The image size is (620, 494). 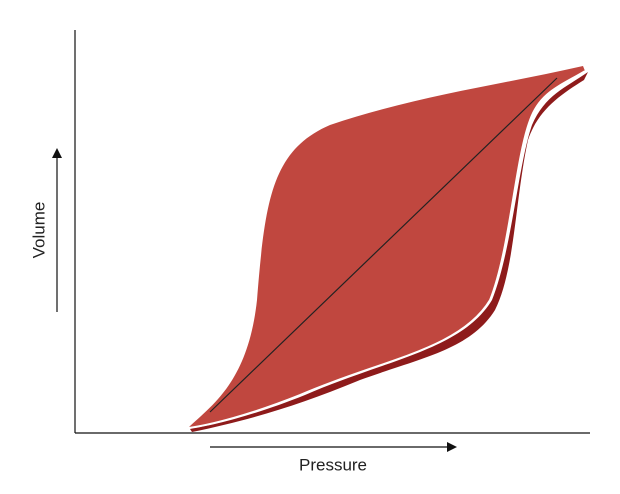 What do you see at coordinates (38, 230) in the screenshot?
I see `y-label: Volume` at bounding box center [38, 230].